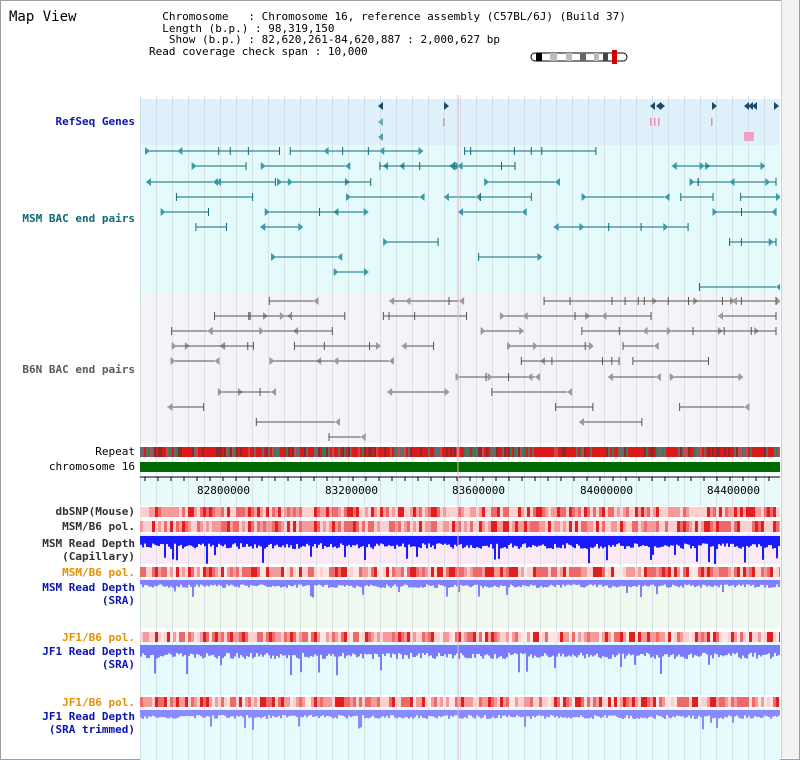 This screenshot has height=760, width=800. What do you see at coordinates (98, 702) in the screenshot?
I see `track-label-jf1-pol-2: JF1/B6 pol.` at bounding box center [98, 702].